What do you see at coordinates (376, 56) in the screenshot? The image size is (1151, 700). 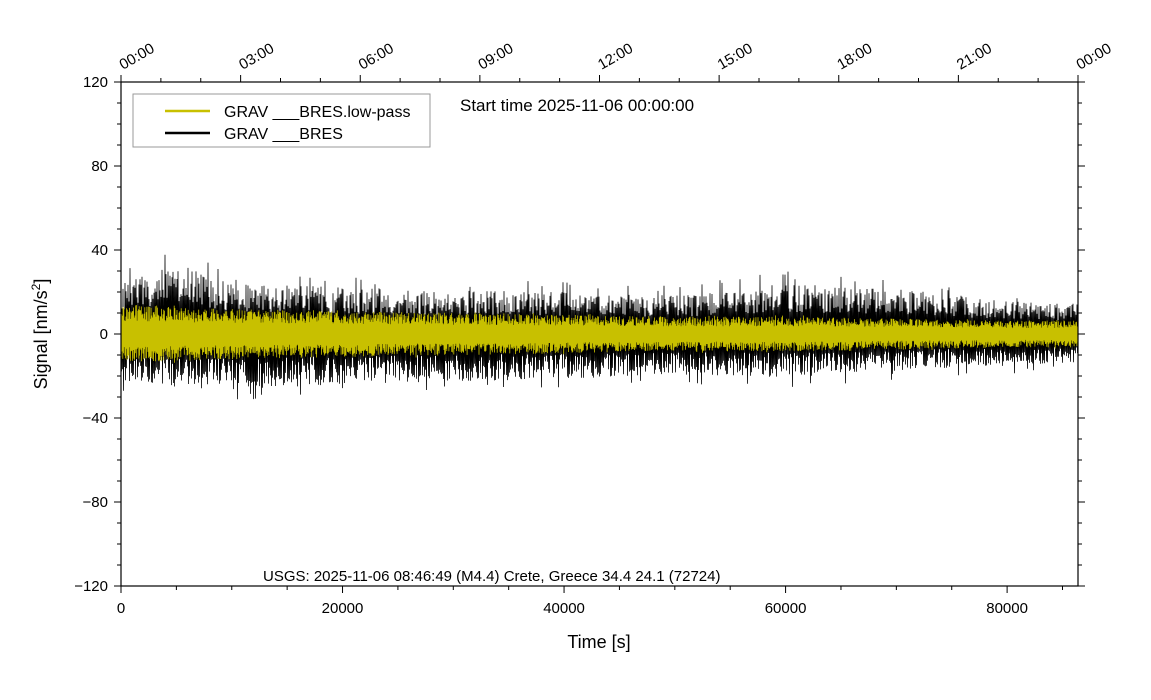 I see `top-time-tick-label: 06:00` at bounding box center [376, 56].